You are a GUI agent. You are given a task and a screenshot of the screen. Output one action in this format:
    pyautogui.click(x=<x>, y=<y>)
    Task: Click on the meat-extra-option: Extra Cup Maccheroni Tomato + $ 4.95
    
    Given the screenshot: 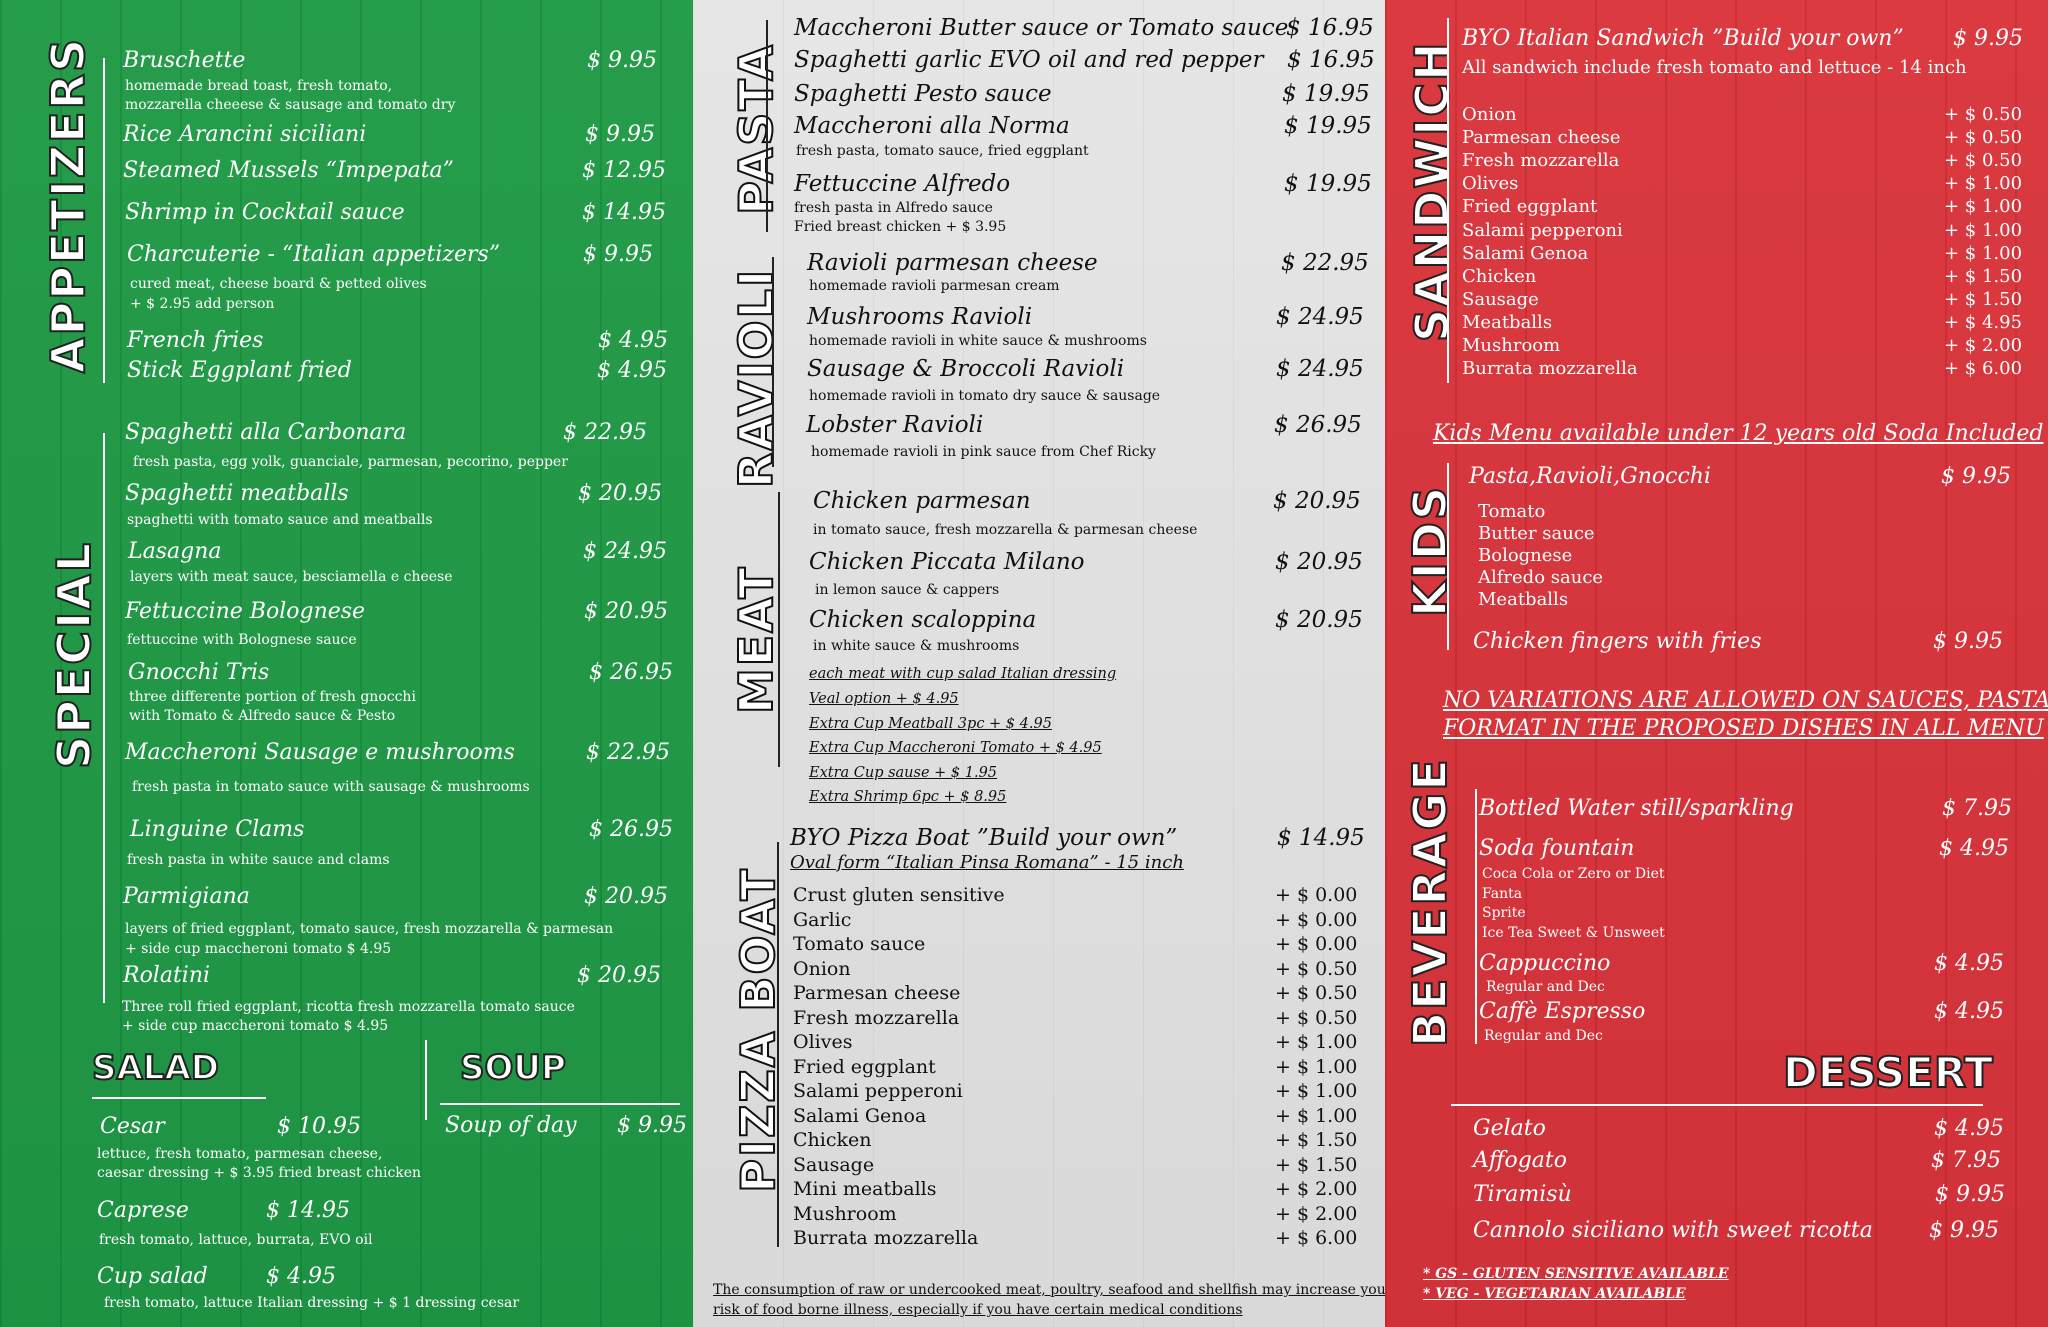 What is the action you would take?
    pyautogui.click(x=955, y=748)
    